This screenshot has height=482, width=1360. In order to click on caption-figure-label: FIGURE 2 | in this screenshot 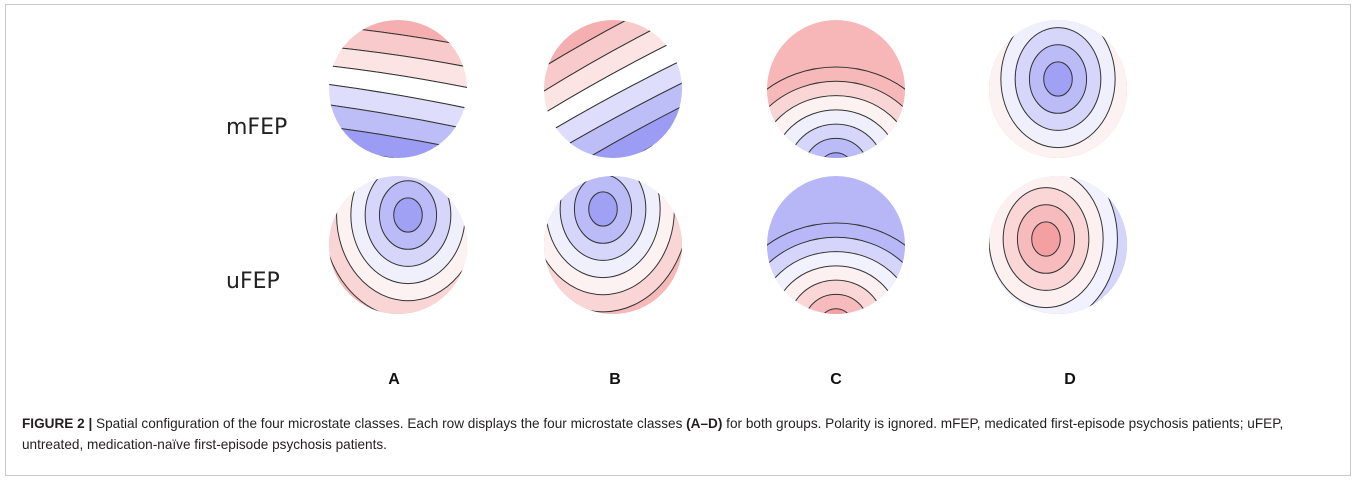, I will do `click(57, 423)`.